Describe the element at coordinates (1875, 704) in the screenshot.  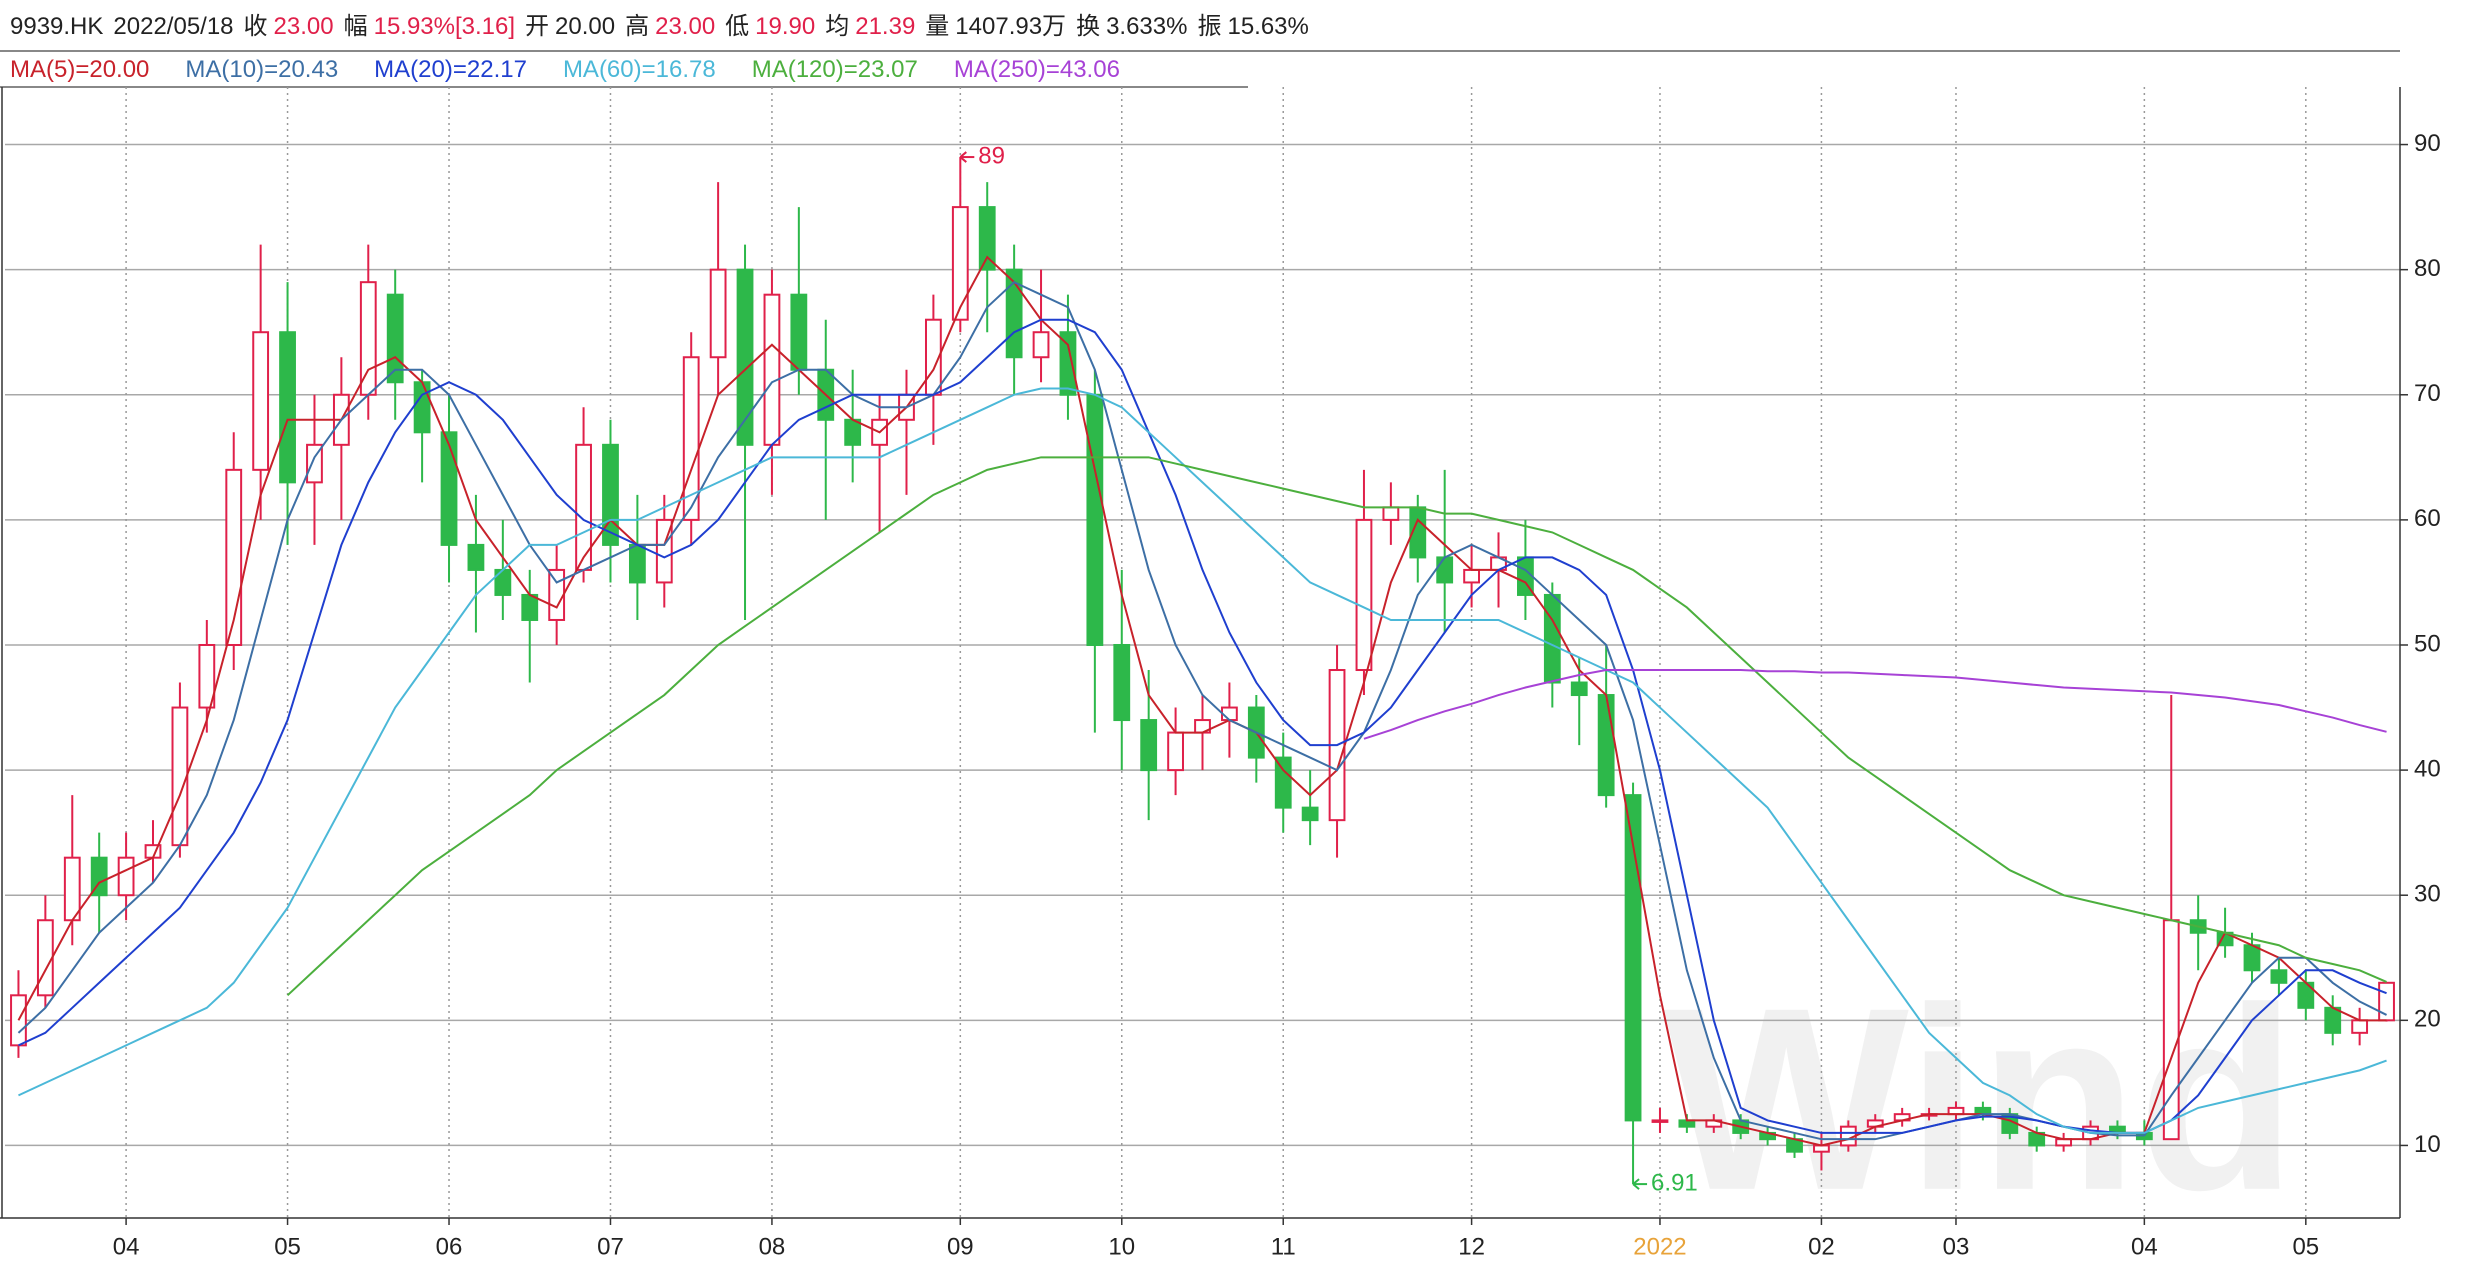
I see `ma-line` at that location.